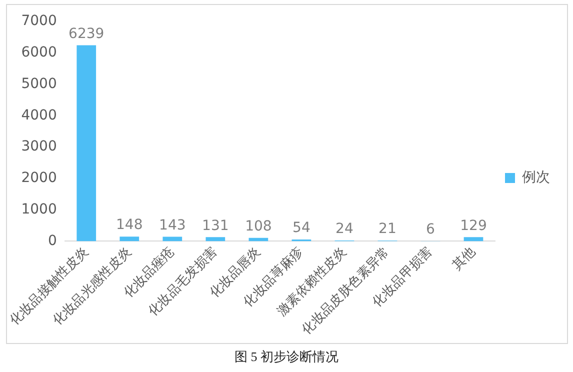 Image resolution: width=573 pixels, height=372 pixels. Describe the element at coordinates (39, 209) in the screenshot. I see `y-tick-label: 1000` at that location.